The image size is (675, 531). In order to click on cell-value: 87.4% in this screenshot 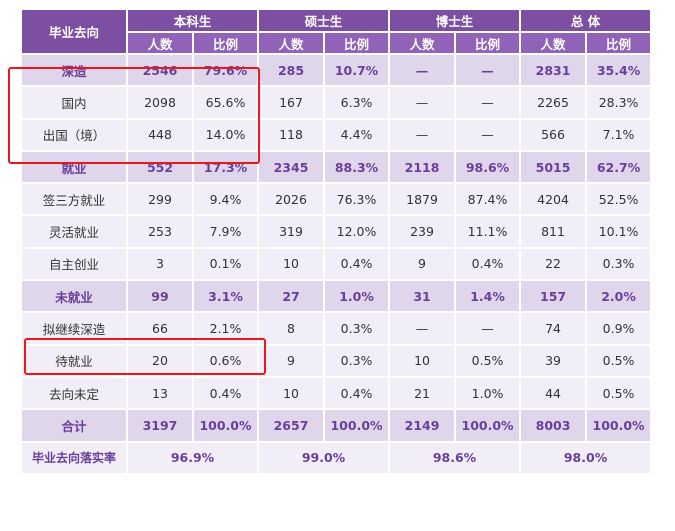, I will do `click(488, 199)`.